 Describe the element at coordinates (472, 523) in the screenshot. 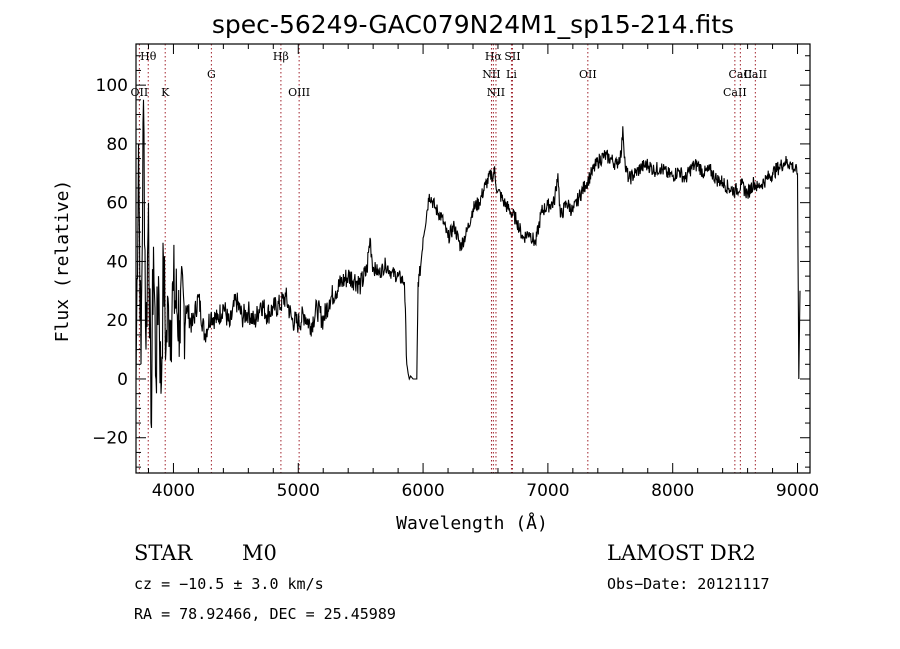

I see `x-axis-label: Wavelength (Å)` at that location.